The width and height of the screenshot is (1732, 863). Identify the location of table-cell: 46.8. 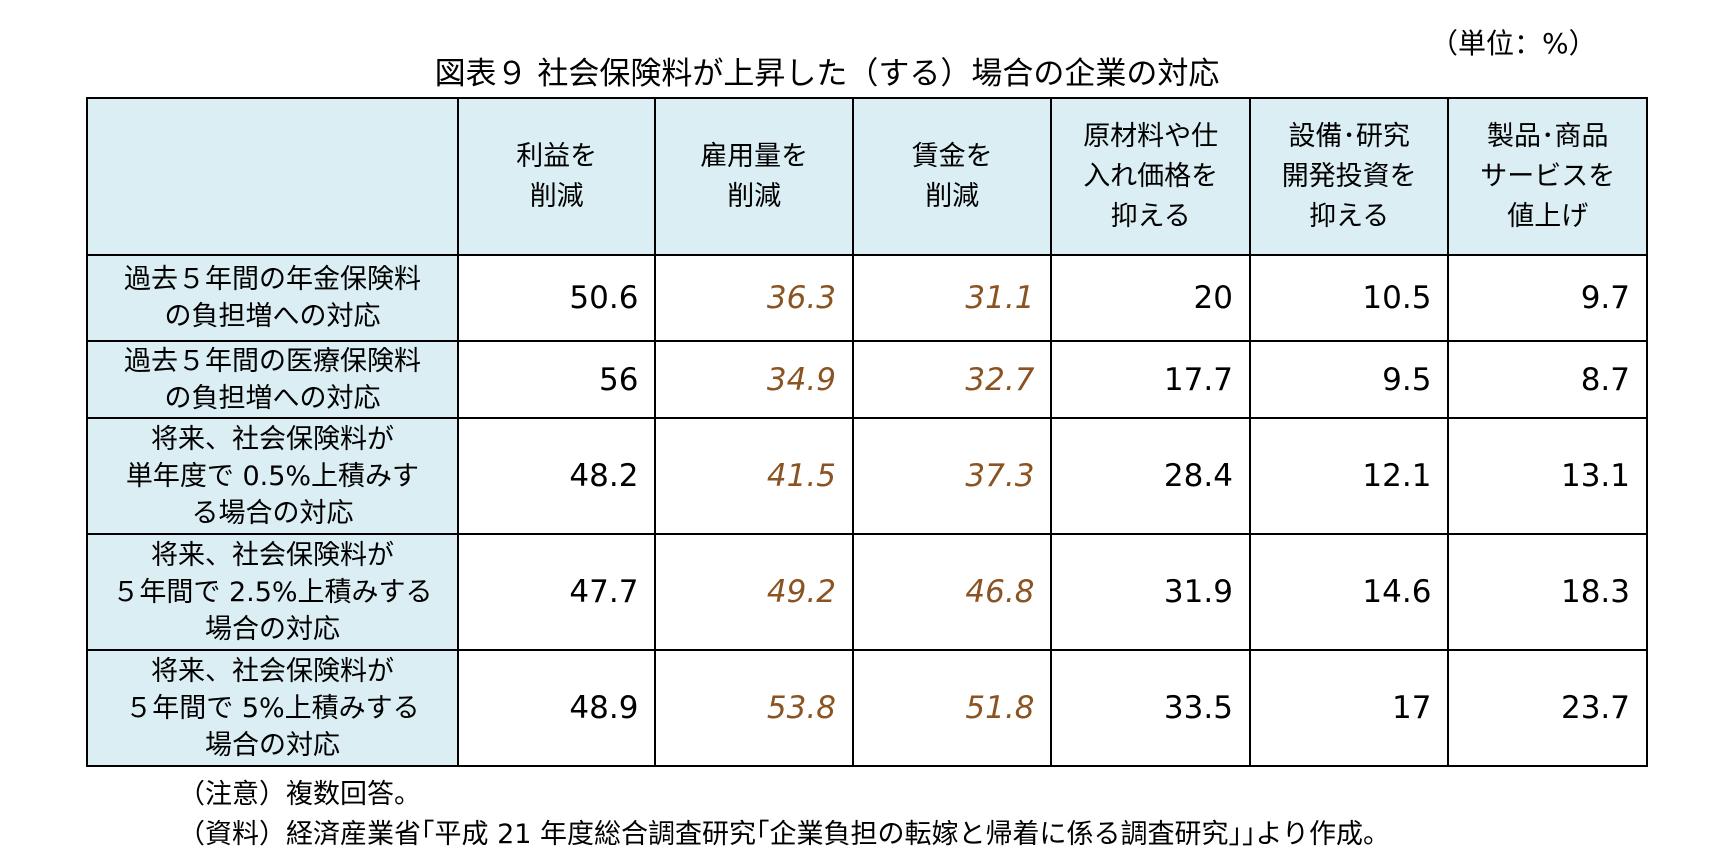
(952, 592).